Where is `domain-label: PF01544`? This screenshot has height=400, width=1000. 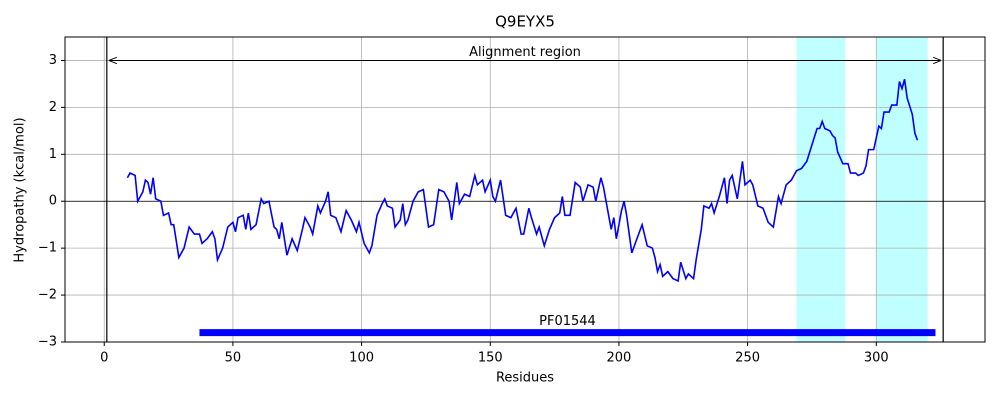
domain-label: PF01544 is located at coordinates (567, 321).